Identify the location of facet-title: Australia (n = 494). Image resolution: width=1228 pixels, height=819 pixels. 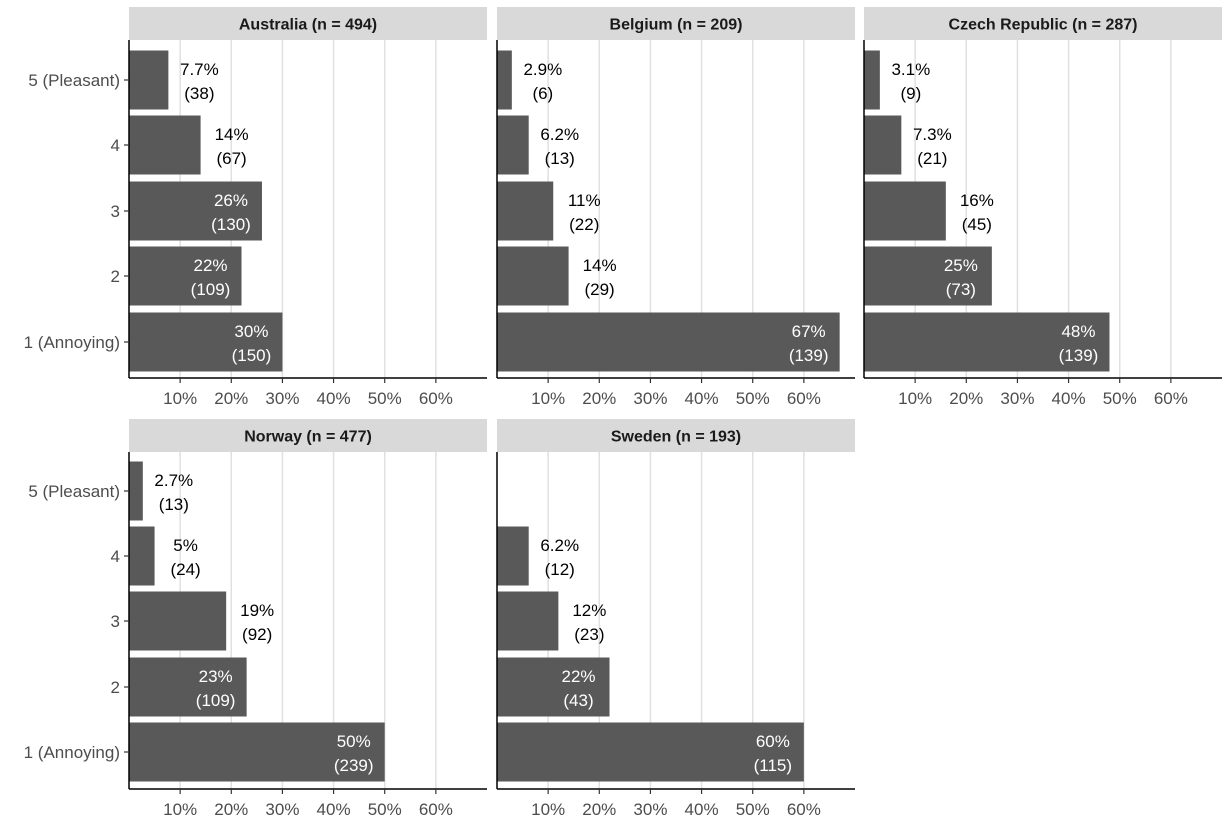
(308, 25).